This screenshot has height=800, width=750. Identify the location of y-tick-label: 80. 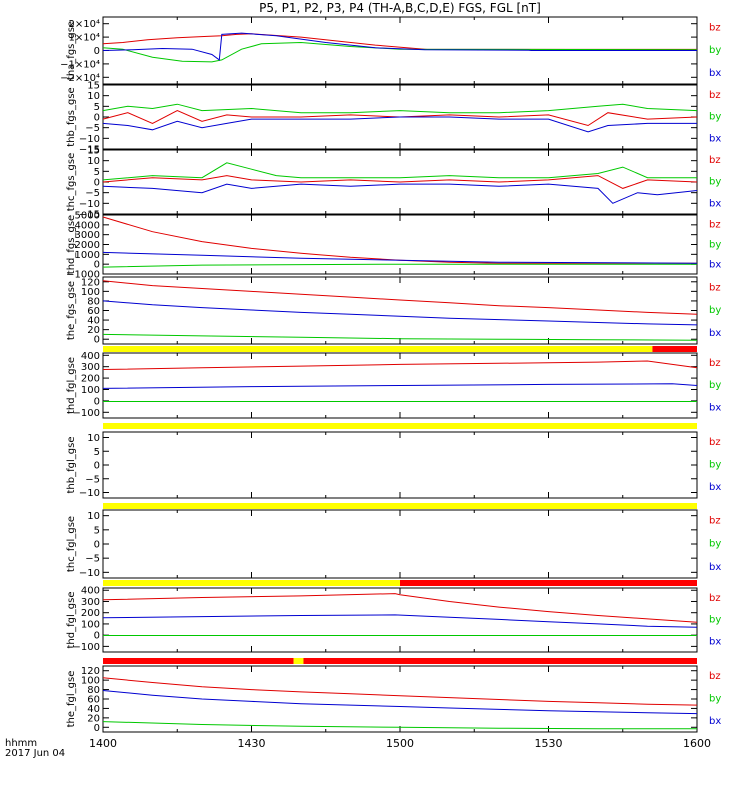
(93, 301).